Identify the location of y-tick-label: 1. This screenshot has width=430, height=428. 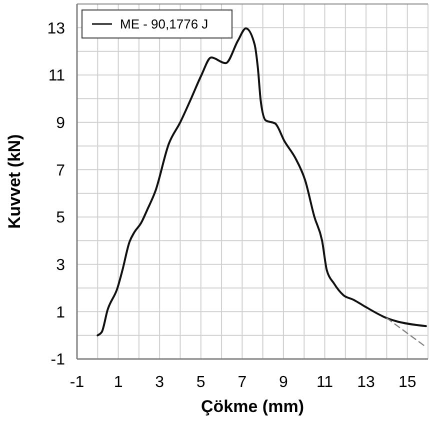
(61, 313).